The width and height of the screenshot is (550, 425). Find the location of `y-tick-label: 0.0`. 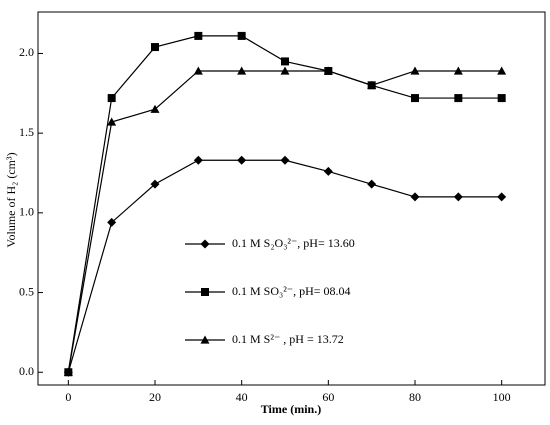

y-tick-label: 0.0 is located at coordinates (26, 371).